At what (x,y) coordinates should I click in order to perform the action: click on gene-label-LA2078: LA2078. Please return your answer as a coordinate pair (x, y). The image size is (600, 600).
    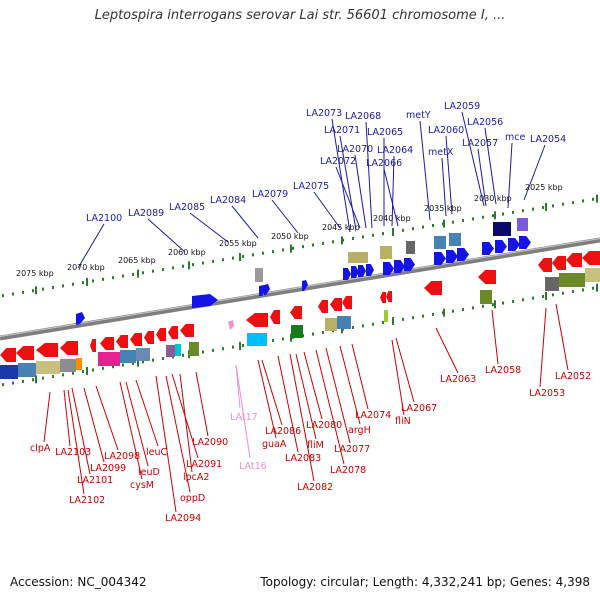
    Looking at the image, I should click on (348, 470).